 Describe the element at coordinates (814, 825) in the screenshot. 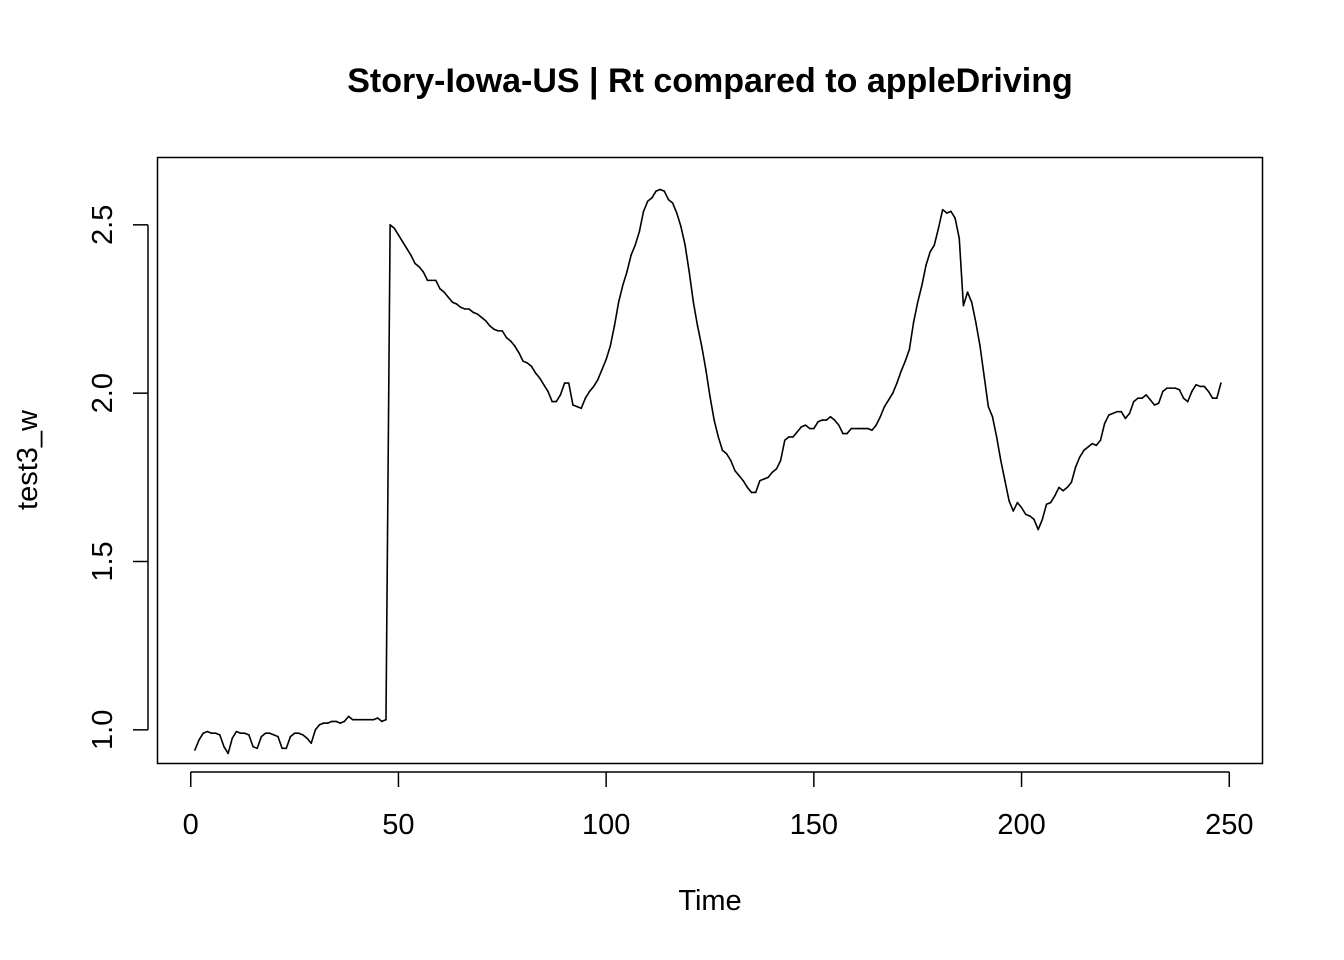

I see `x-tick-label: 150` at that location.